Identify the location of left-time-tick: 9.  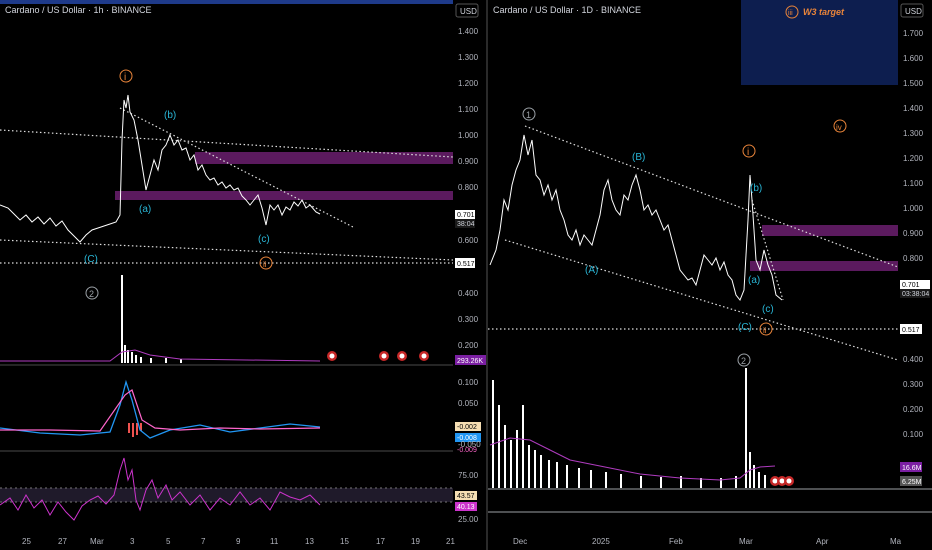
(238, 541).